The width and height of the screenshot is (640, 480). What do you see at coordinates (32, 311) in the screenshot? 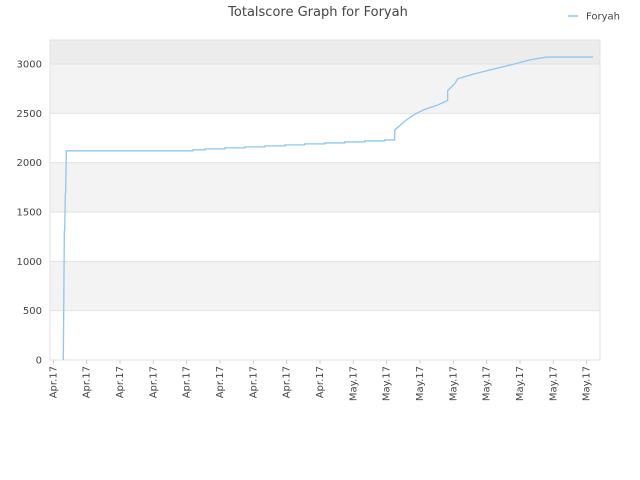
I see `y-tick-label: 500` at bounding box center [32, 311].